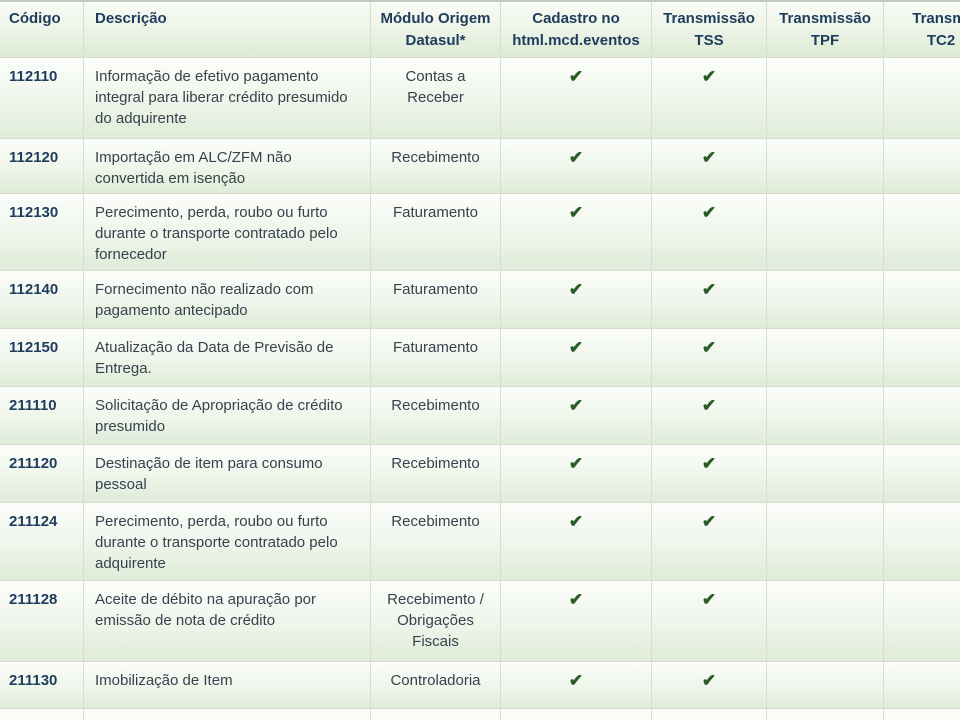  Describe the element at coordinates (41, 714) in the screenshot. I see `code-cell: 211140` at that location.